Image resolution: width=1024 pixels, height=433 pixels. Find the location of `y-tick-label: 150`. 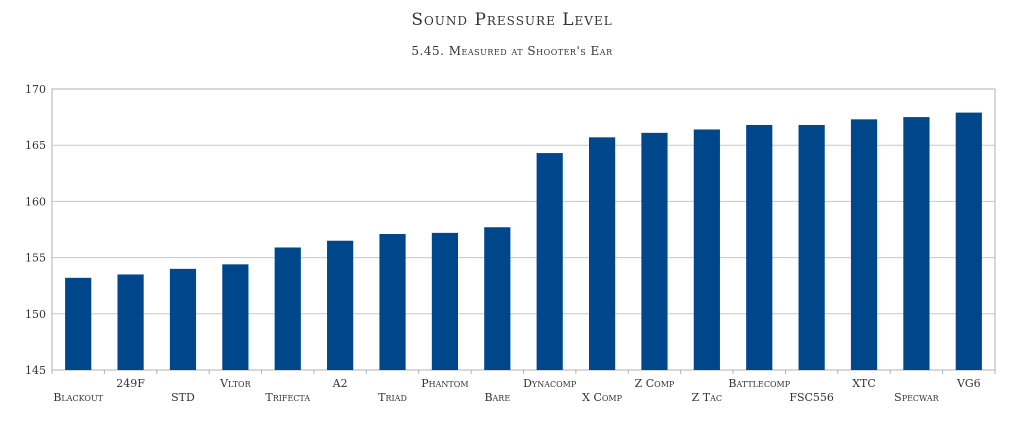

y-tick-label: 150 is located at coordinates (35, 314).